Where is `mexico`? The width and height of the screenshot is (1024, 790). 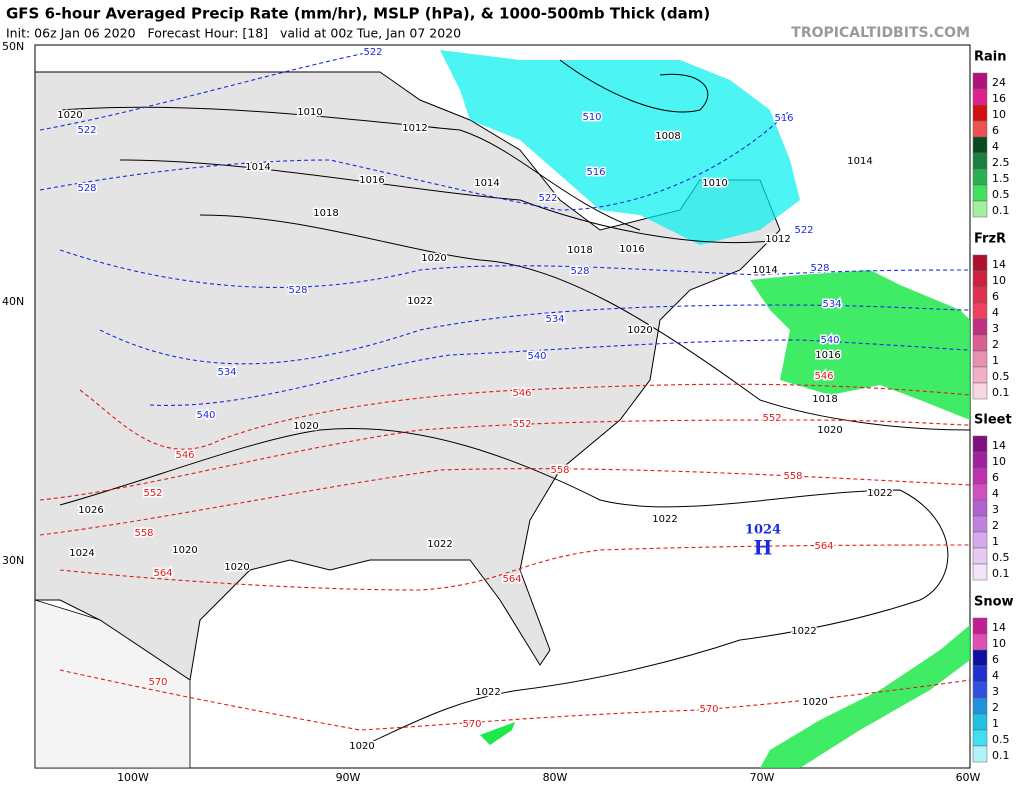 mexico is located at coordinates (112, 684).